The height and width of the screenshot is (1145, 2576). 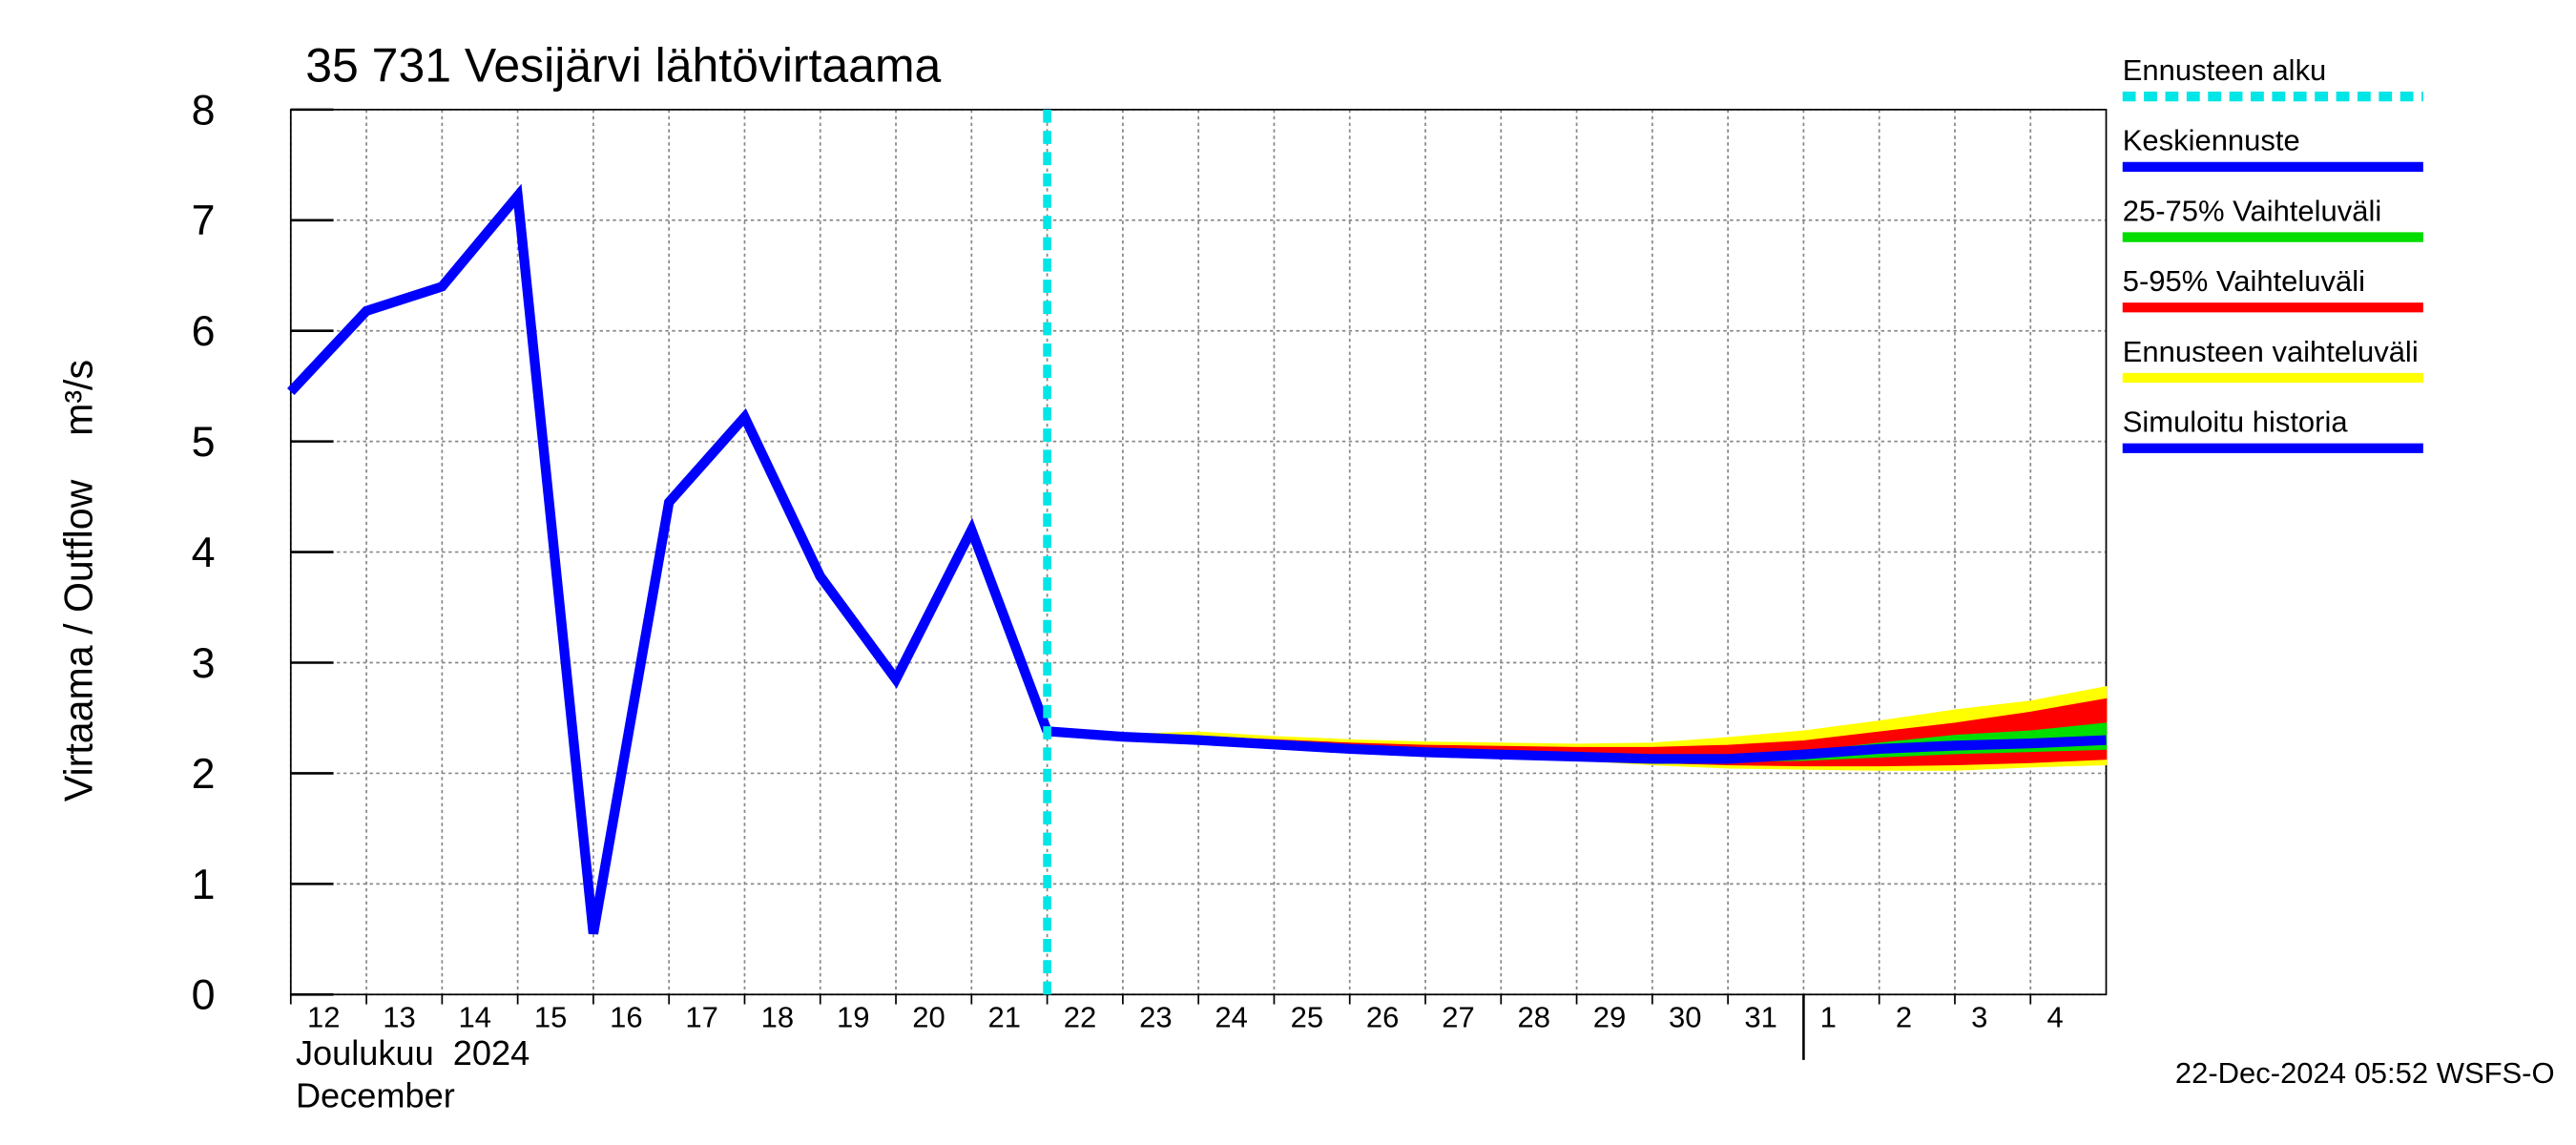 I want to click on x-tick-label: 14, so click(x=475, y=1018).